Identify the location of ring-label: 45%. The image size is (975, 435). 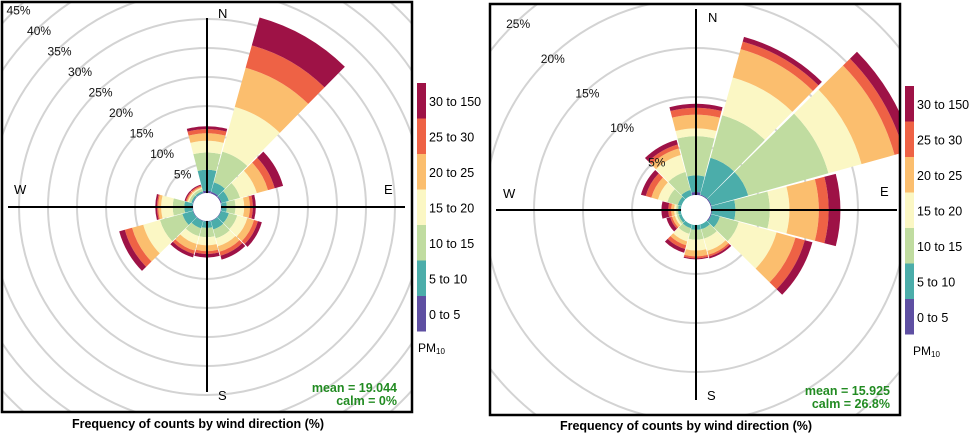
(19, 11).